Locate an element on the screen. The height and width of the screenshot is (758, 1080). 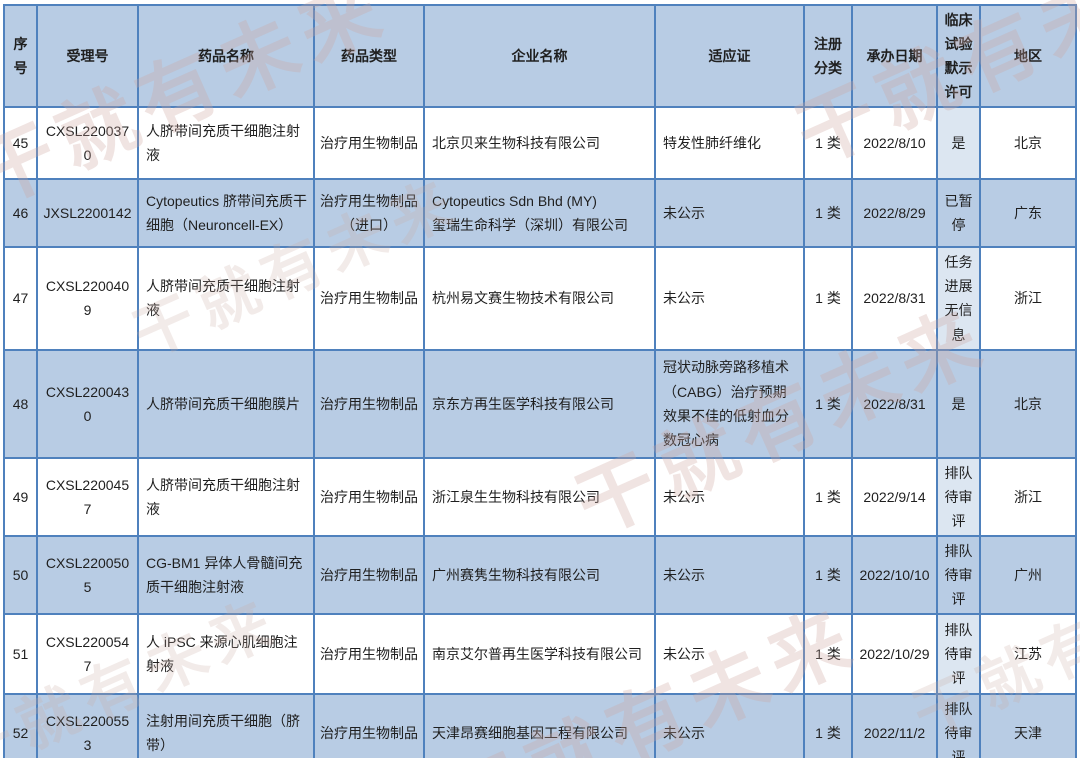
cell-seq: 50 is located at coordinates (20, 575).